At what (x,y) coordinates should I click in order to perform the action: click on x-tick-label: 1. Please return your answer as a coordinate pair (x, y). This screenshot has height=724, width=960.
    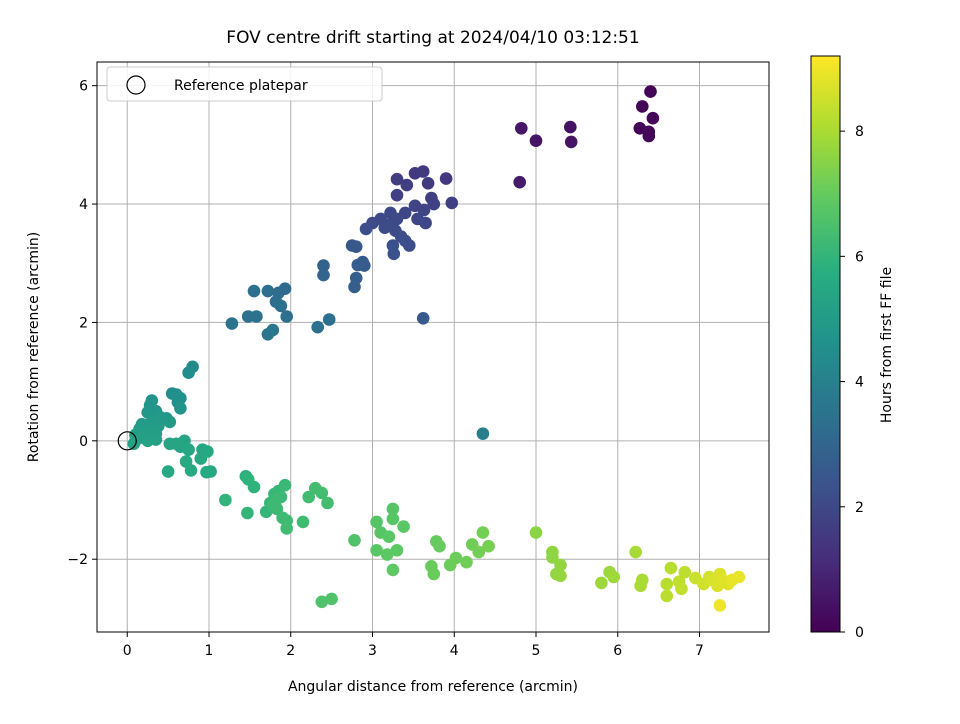
    Looking at the image, I should click on (209, 651).